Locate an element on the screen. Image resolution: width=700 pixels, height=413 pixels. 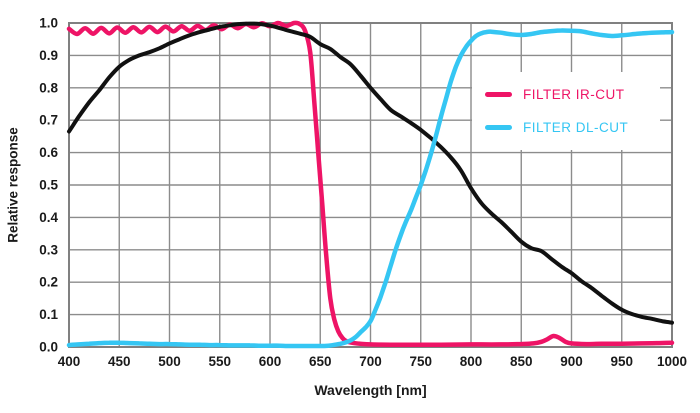
legend-swatch-dl-cut is located at coordinates (498, 127).